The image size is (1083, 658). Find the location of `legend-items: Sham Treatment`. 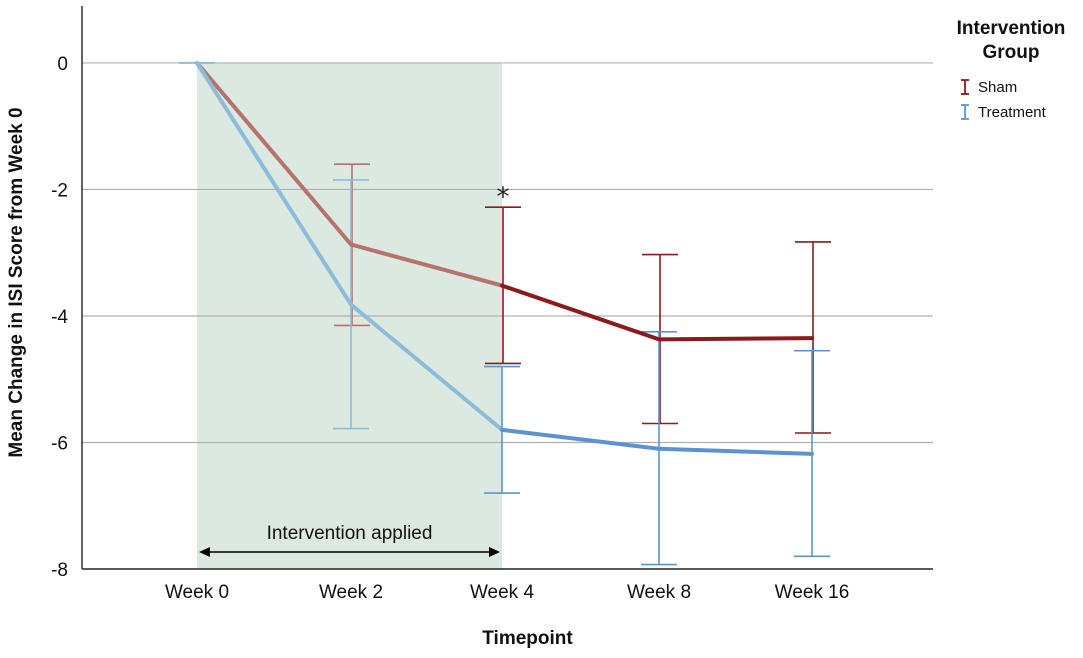

legend-items: Sham Treatment is located at coordinates (1004, 100).